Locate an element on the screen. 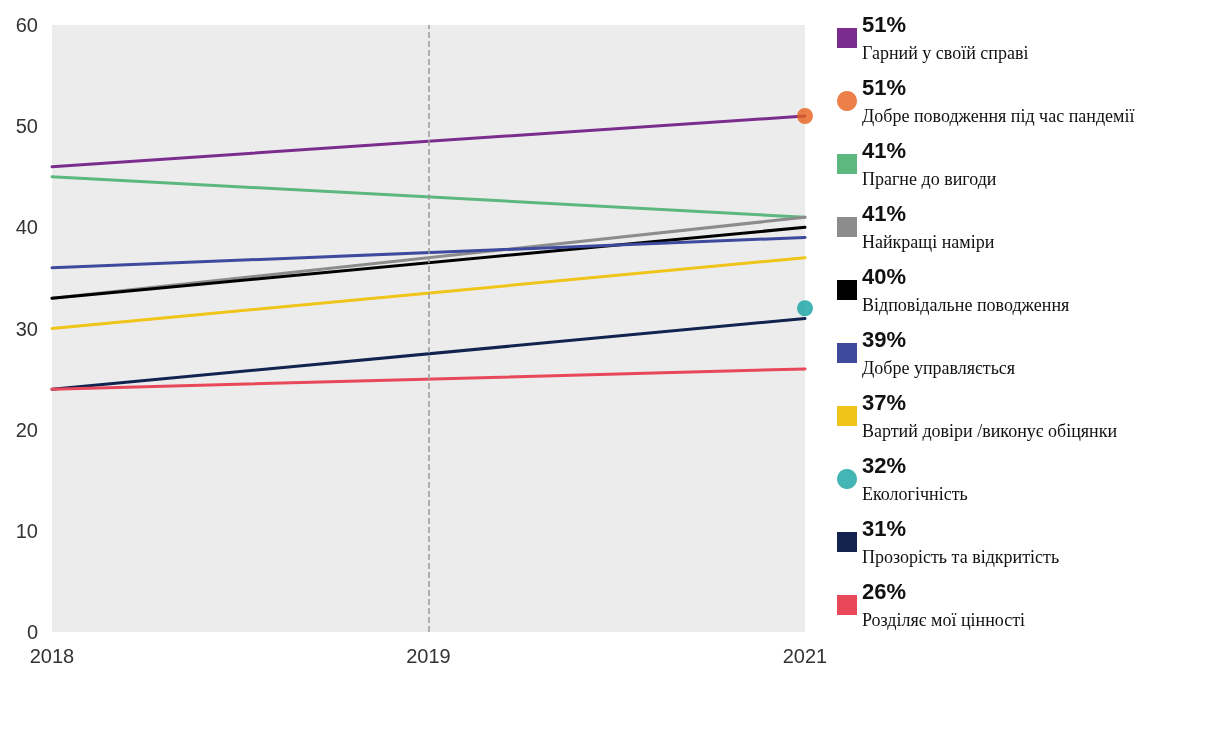 The height and width of the screenshot is (733, 1226). text: 26% is located at coordinates (884, 591).